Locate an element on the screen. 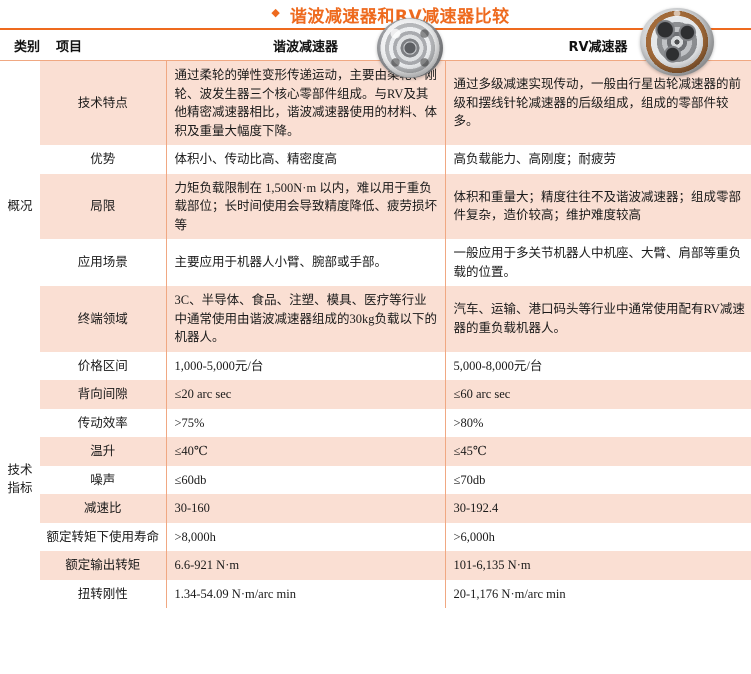 Image resolution: width=751 pixels, height=674 pixels. table-row: 额定转矩下使用寿命 >8,000h >6,000h is located at coordinates (375, 536).